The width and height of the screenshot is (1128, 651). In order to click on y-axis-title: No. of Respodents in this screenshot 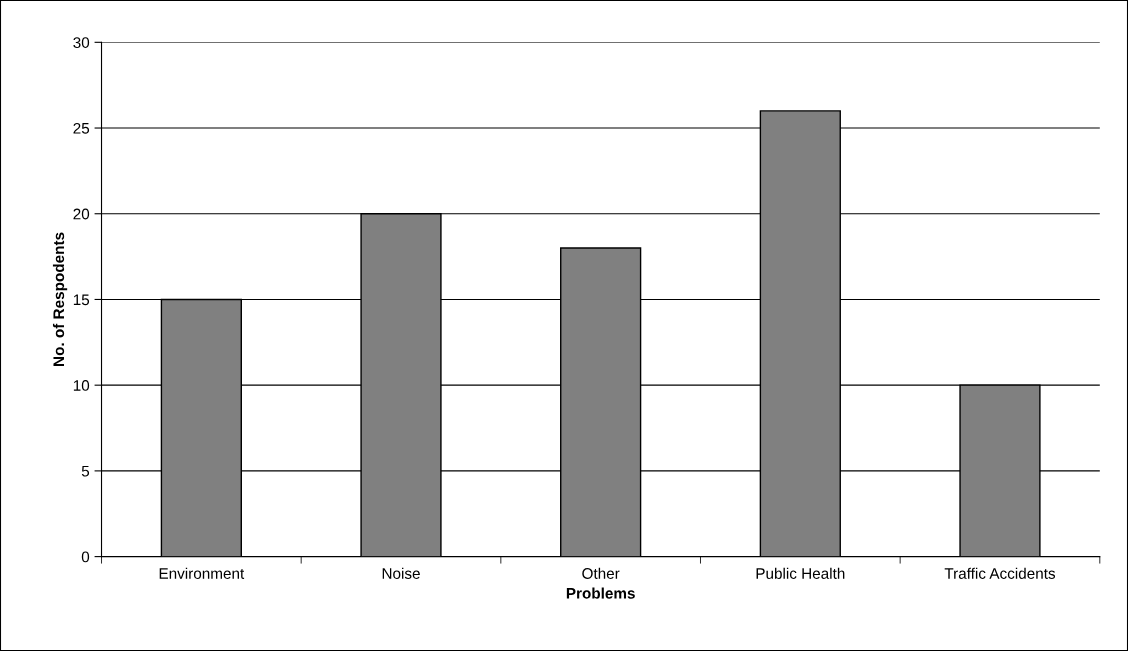, I will do `click(60, 299)`.